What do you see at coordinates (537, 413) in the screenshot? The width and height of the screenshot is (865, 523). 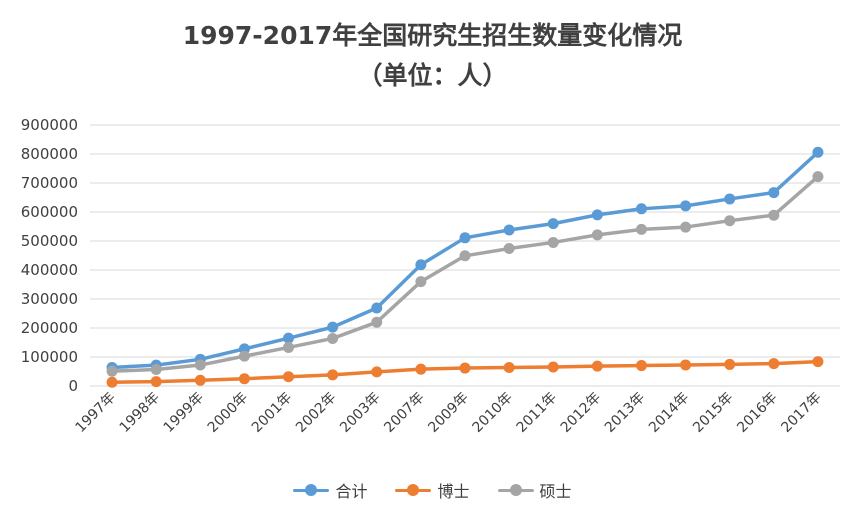 I see `x-tick-label: 2011年` at bounding box center [537, 413].